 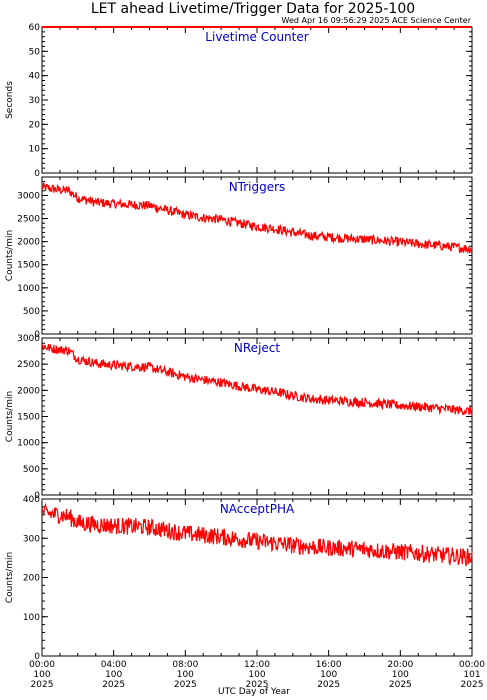 I want to click on x-tick-time: 08:00, so click(x=185, y=665).